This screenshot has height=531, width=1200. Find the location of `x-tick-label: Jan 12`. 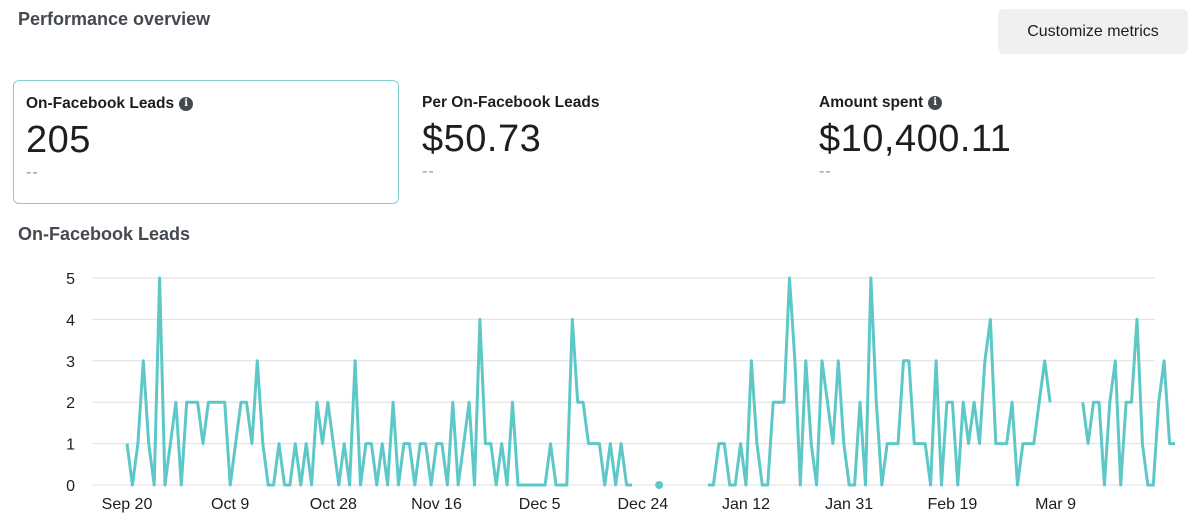

x-tick-label: Jan 12 is located at coordinates (746, 504).